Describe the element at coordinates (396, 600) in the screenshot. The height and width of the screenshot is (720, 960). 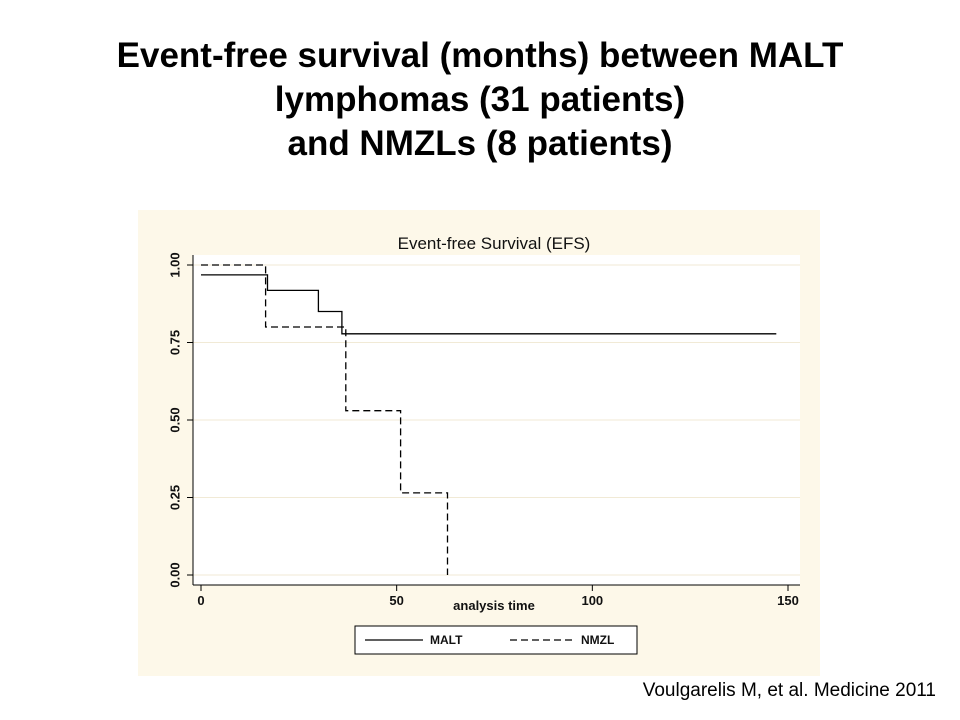
I see `x-tick-label-1: 50` at that location.